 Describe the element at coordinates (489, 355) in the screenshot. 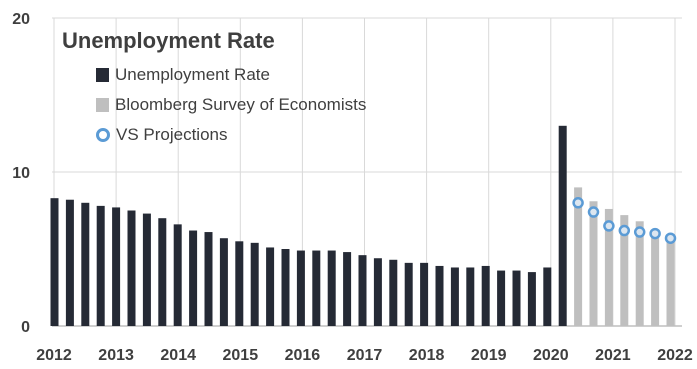

I see `x-tick-label: 2019` at that location.